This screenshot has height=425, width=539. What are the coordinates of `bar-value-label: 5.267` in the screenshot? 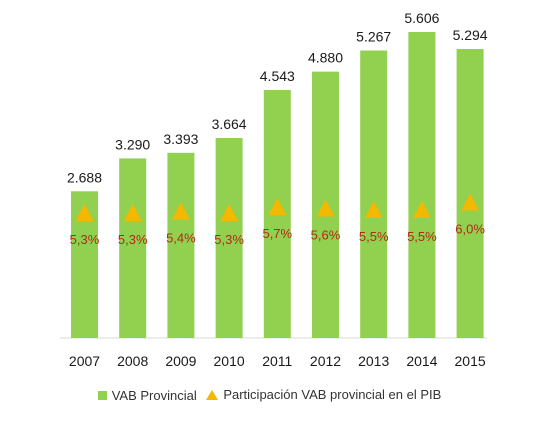 It's located at (373, 37).